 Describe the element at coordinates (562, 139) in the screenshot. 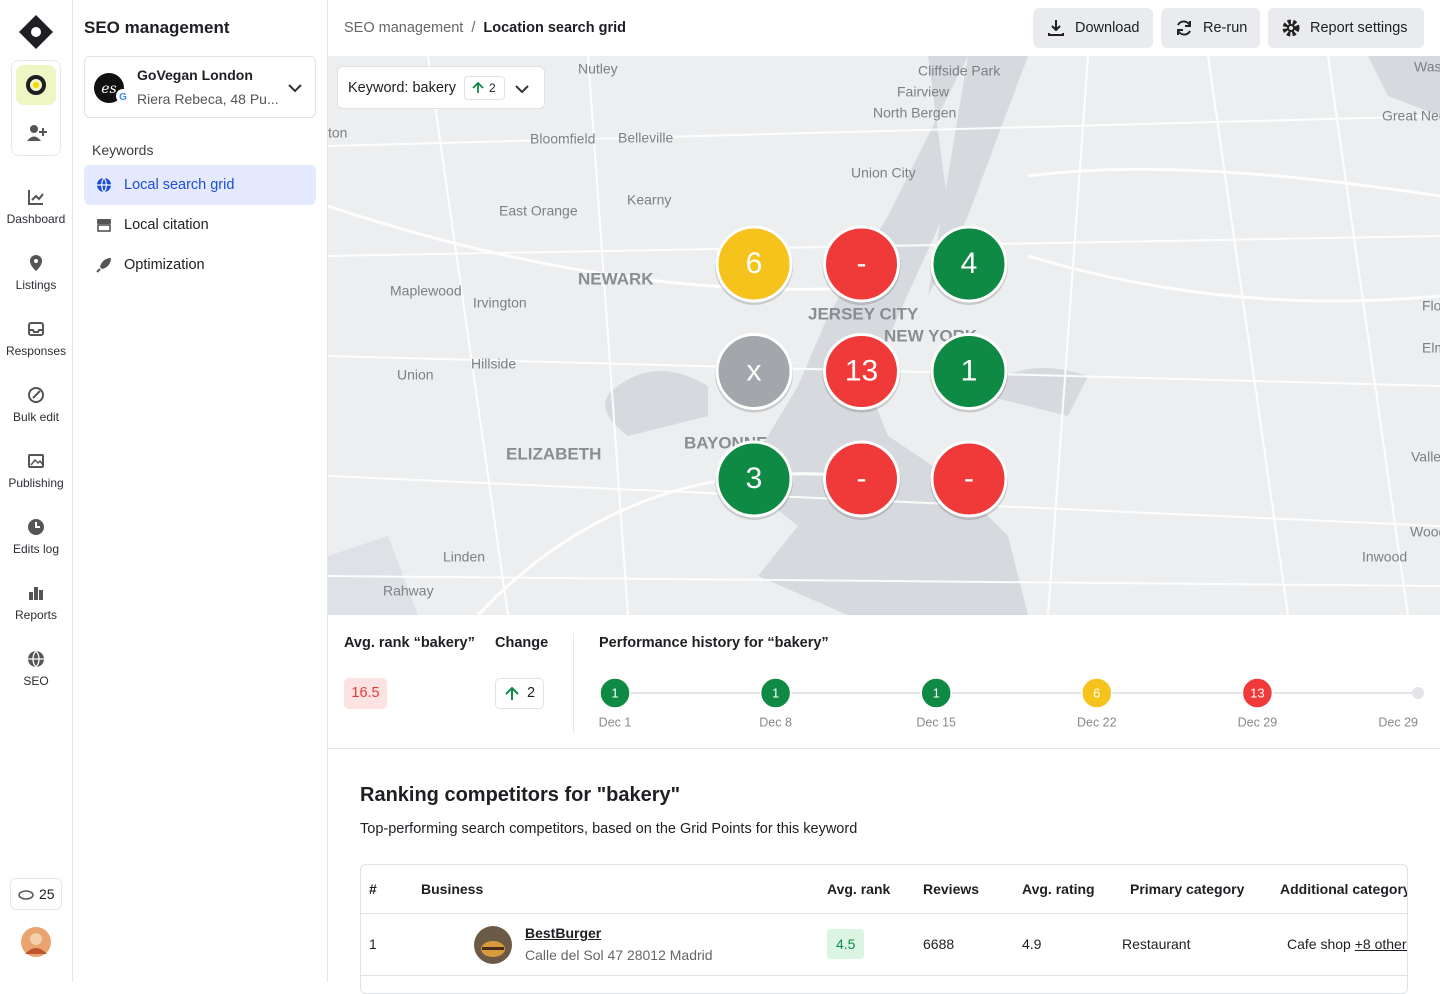

I see `map-label: Bloomfield` at that location.